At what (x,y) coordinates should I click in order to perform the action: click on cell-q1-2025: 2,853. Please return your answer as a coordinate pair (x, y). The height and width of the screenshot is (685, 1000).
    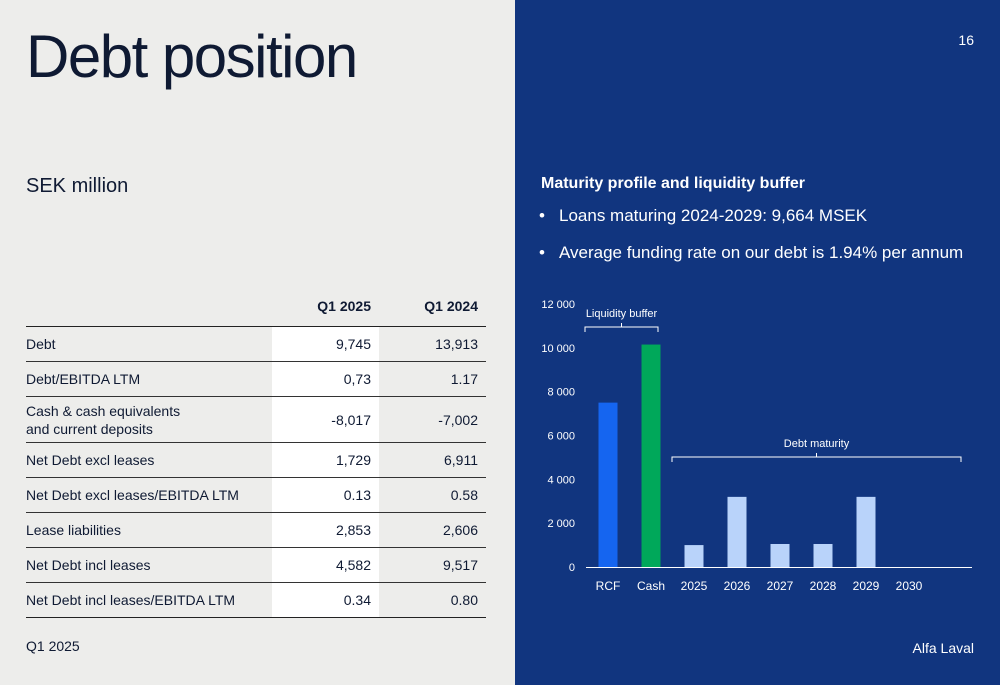
    Looking at the image, I should click on (325, 530).